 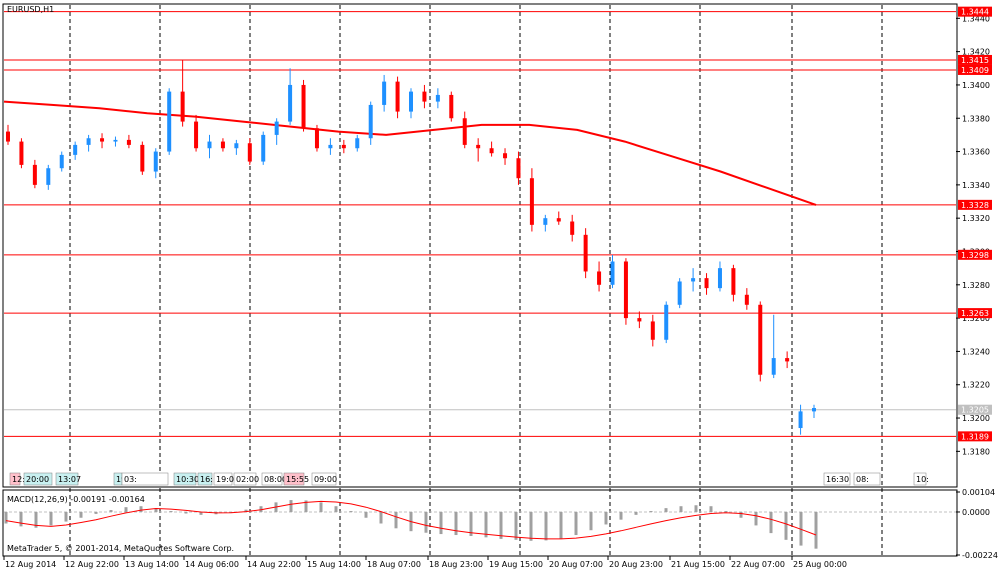 I want to click on time-tick-label: 18 Aug 23:00, so click(x=456, y=564).